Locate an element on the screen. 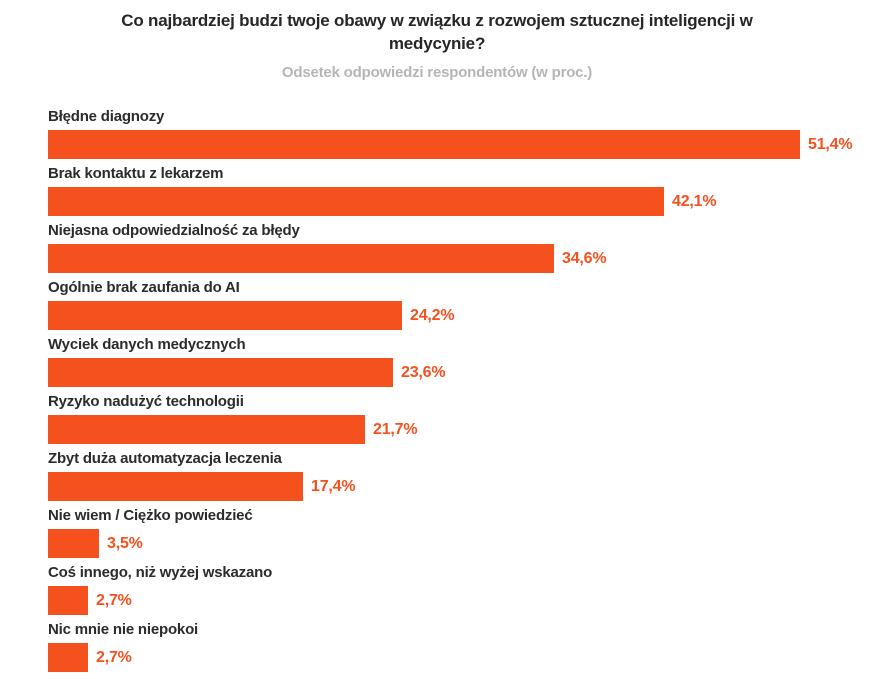 The width and height of the screenshot is (874, 679). value-label: 42,1% is located at coordinates (694, 201).